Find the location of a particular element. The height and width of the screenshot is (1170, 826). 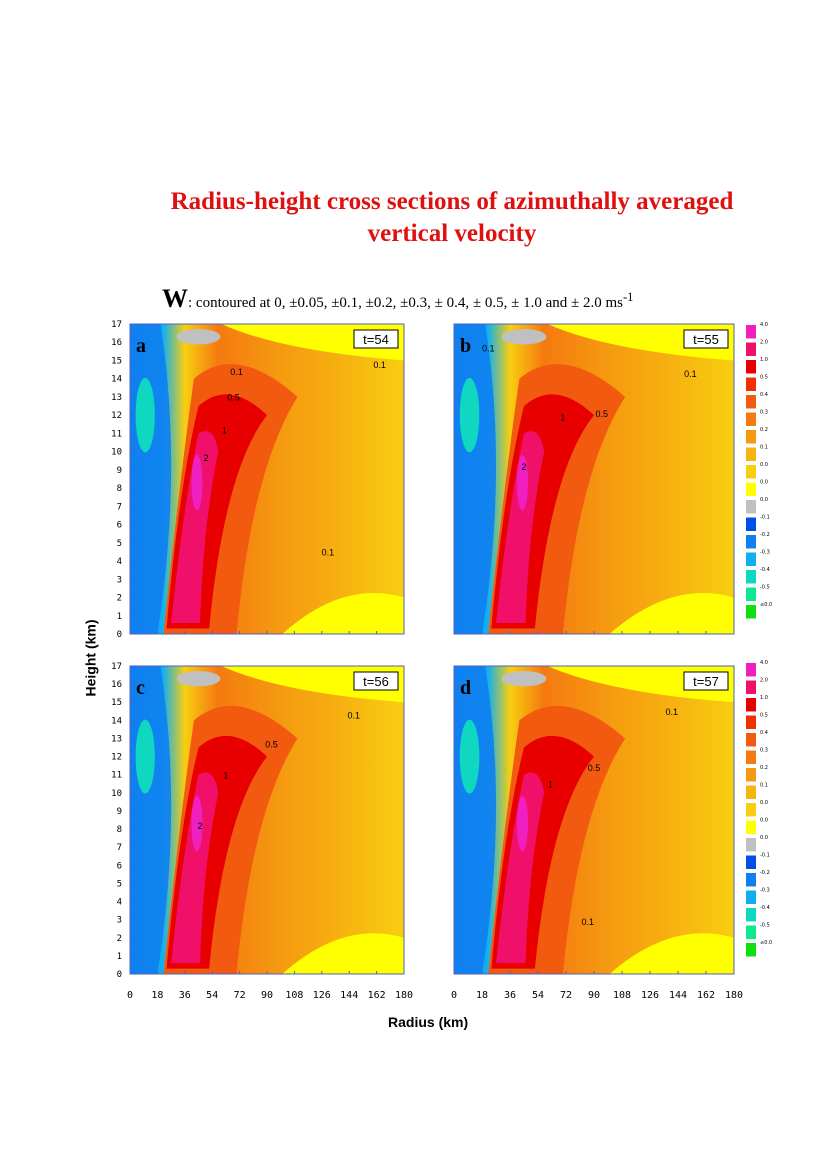

panel-label: c is located at coordinates (140, 688).